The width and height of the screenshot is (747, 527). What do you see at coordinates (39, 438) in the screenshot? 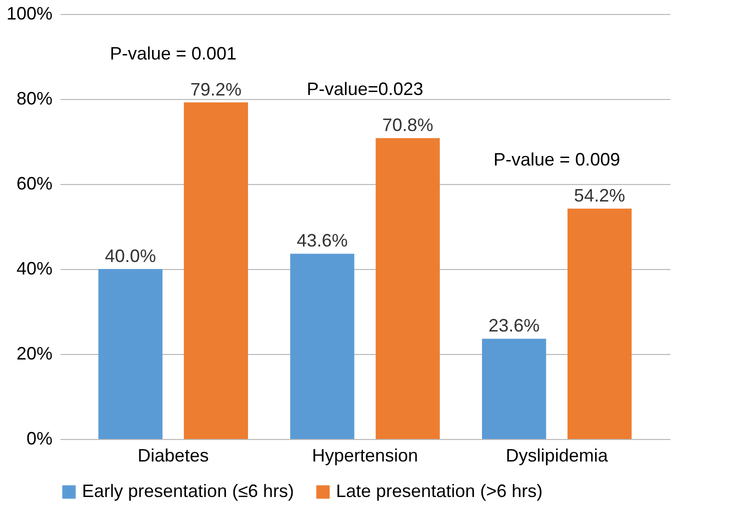
I see `y-tick-label: 0%` at bounding box center [39, 438].